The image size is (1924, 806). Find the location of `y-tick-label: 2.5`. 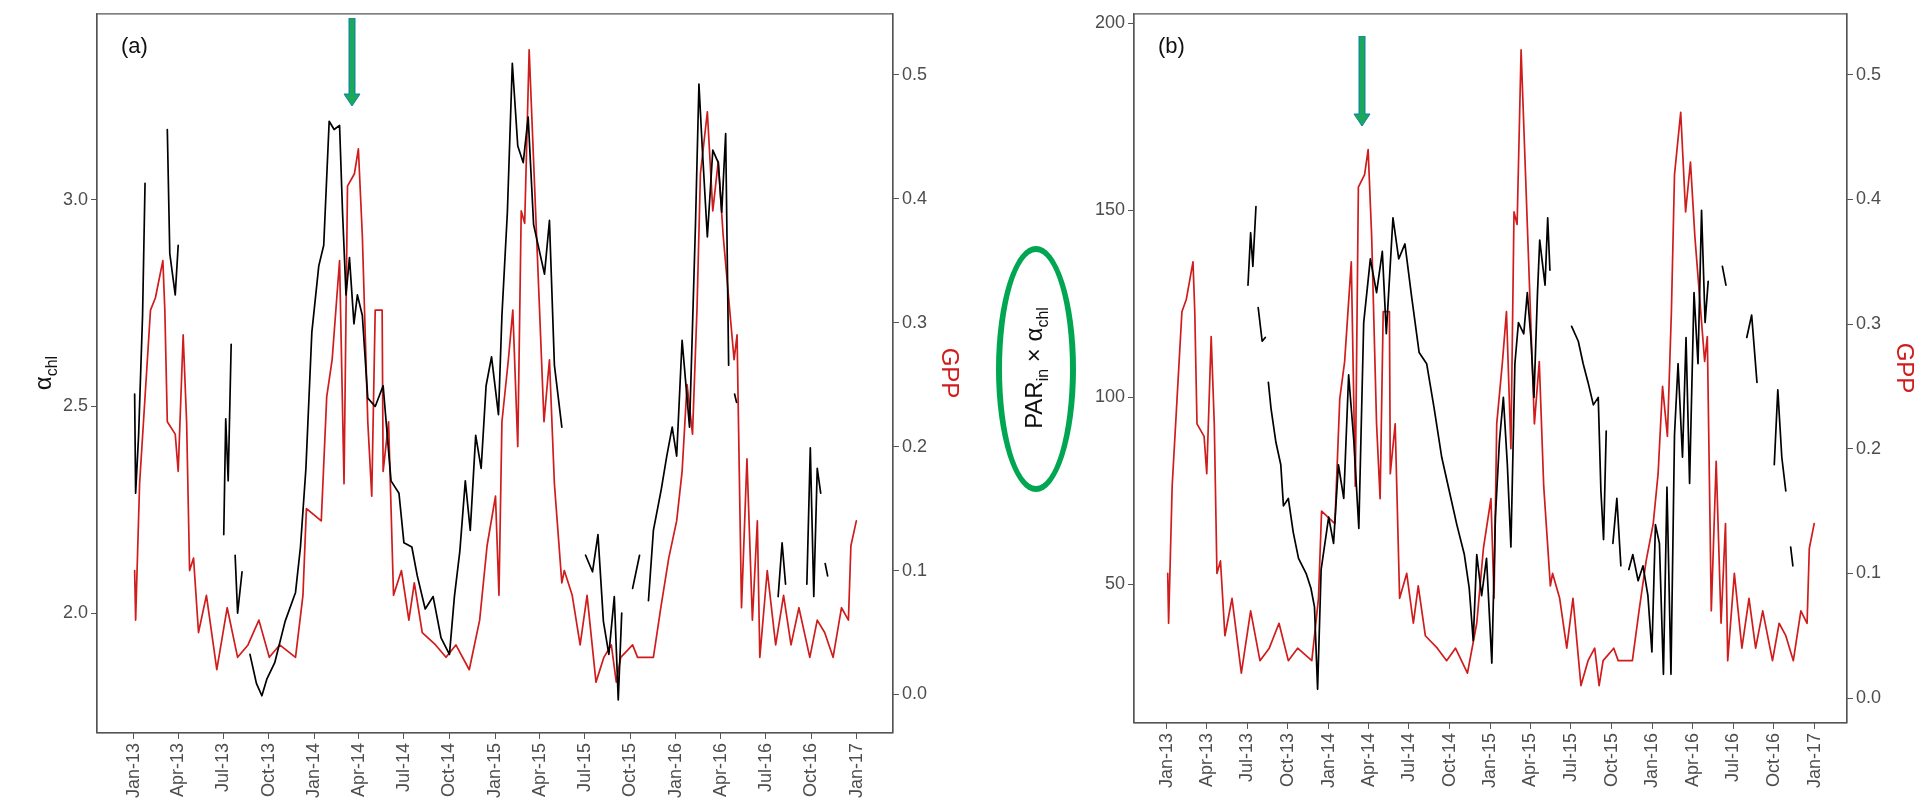

y-tick-label: 2.5 is located at coordinates (75, 405).